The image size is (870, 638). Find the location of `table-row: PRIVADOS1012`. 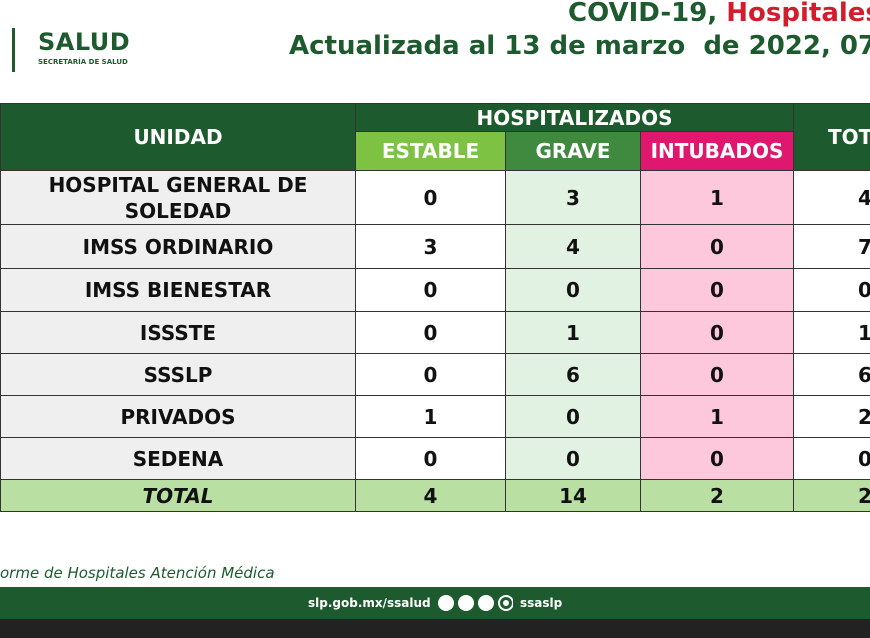

table-row: PRIVADOS1012 is located at coordinates (435, 416).